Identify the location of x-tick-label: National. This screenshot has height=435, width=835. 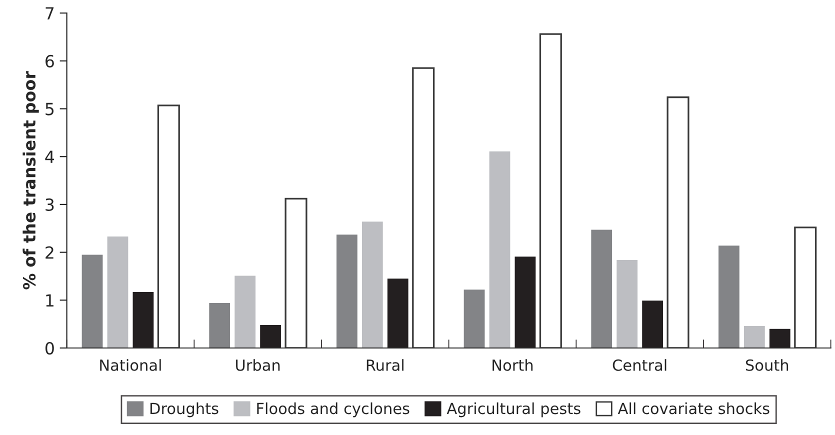
(130, 365).